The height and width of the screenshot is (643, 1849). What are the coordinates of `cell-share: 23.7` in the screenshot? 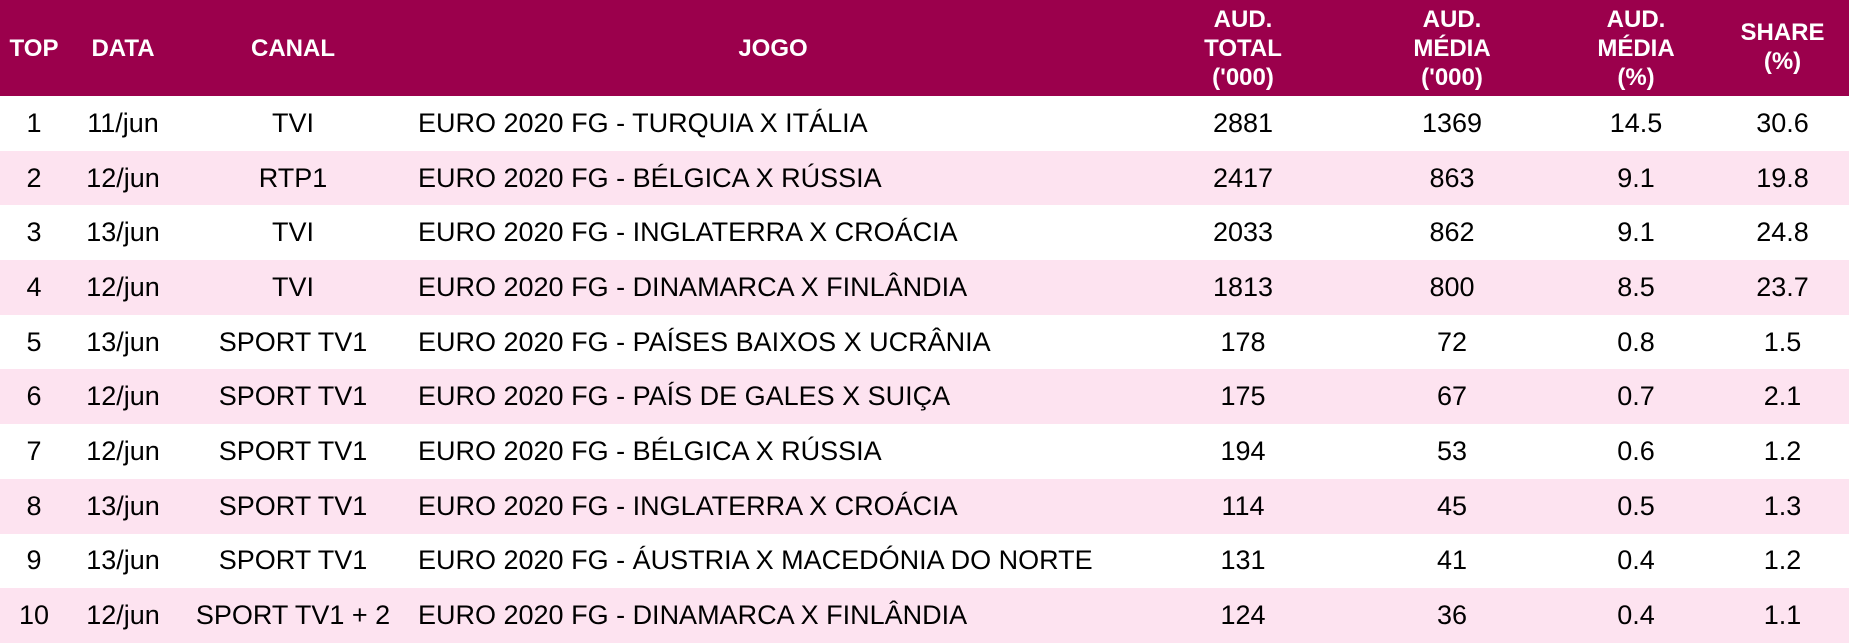 It's located at (1782, 286).